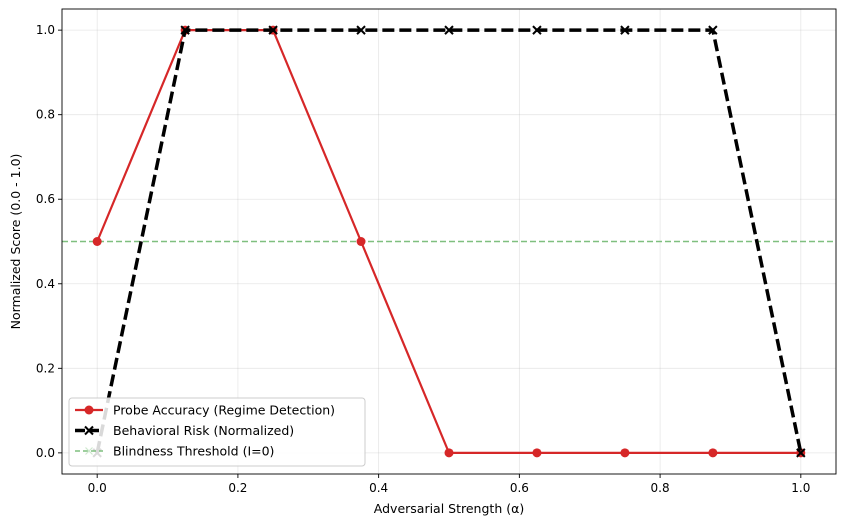  I want to click on y-tick-label: 0.8, so click(45, 115).